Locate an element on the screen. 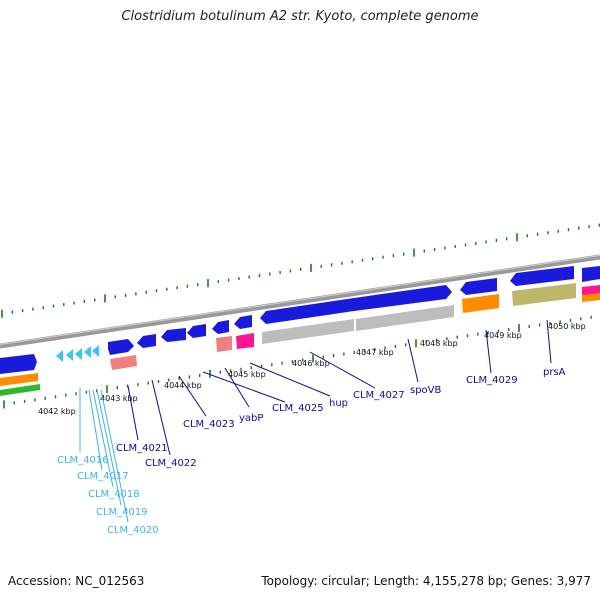 Image resolution: width=600 pixels, height=600 pixels. gene-label: CLM_4019 is located at coordinates (122, 512).